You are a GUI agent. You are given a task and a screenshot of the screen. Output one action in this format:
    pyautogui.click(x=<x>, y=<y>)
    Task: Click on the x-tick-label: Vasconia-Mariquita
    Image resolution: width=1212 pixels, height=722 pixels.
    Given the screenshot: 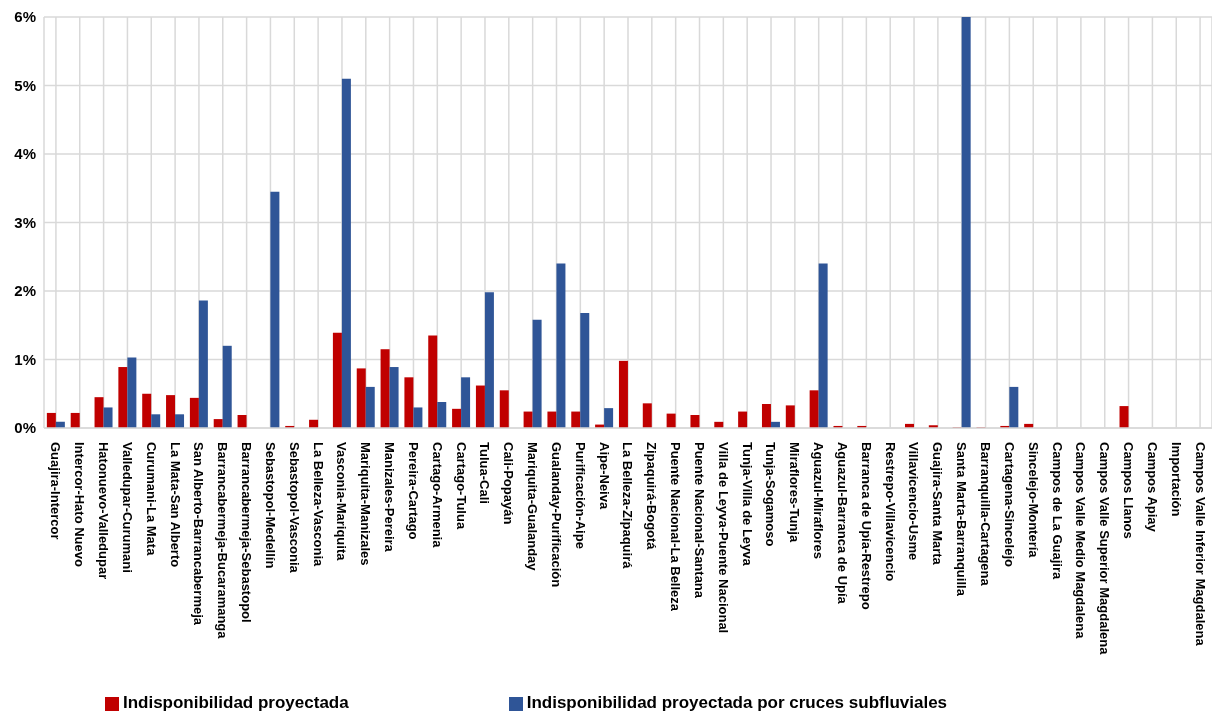 What is the action you would take?
    pyautogui.click(x=342, y=502)
    